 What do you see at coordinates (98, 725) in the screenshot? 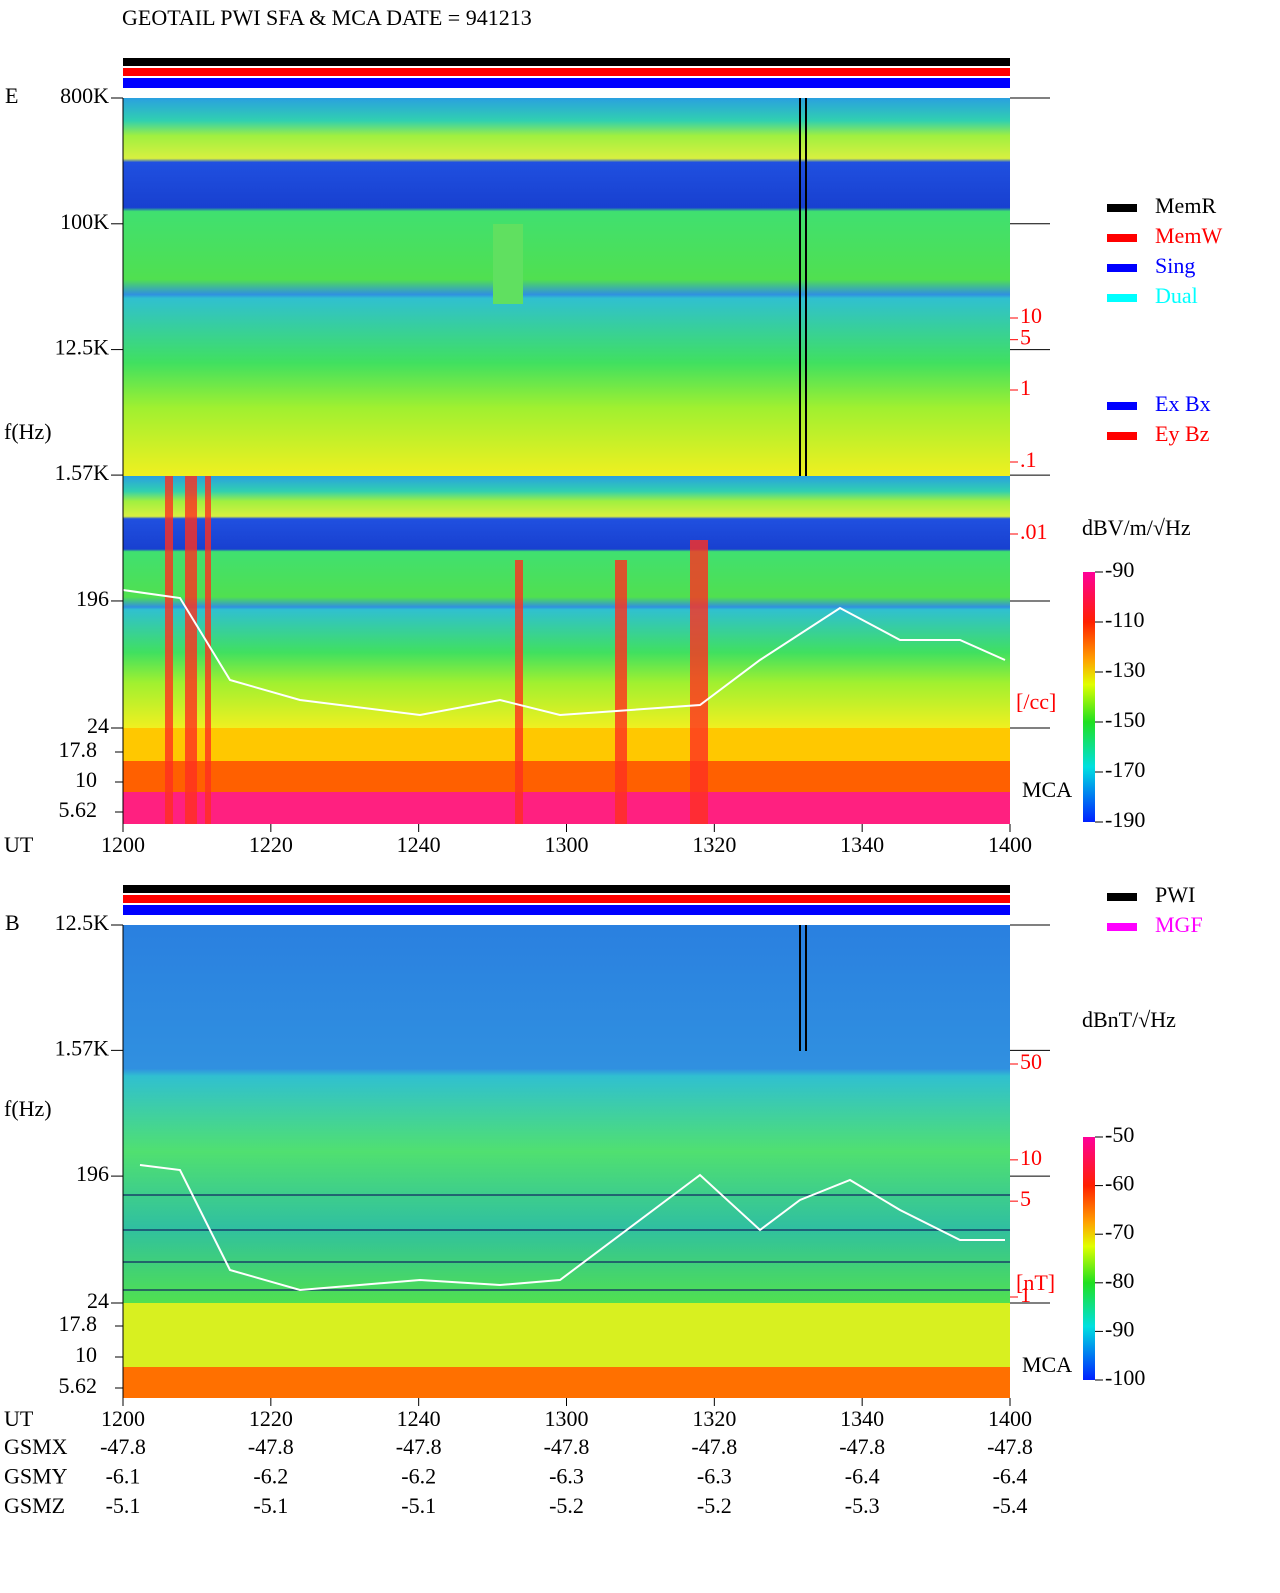
I see `y-tick-label: 24` at bounding box center [98, 725].